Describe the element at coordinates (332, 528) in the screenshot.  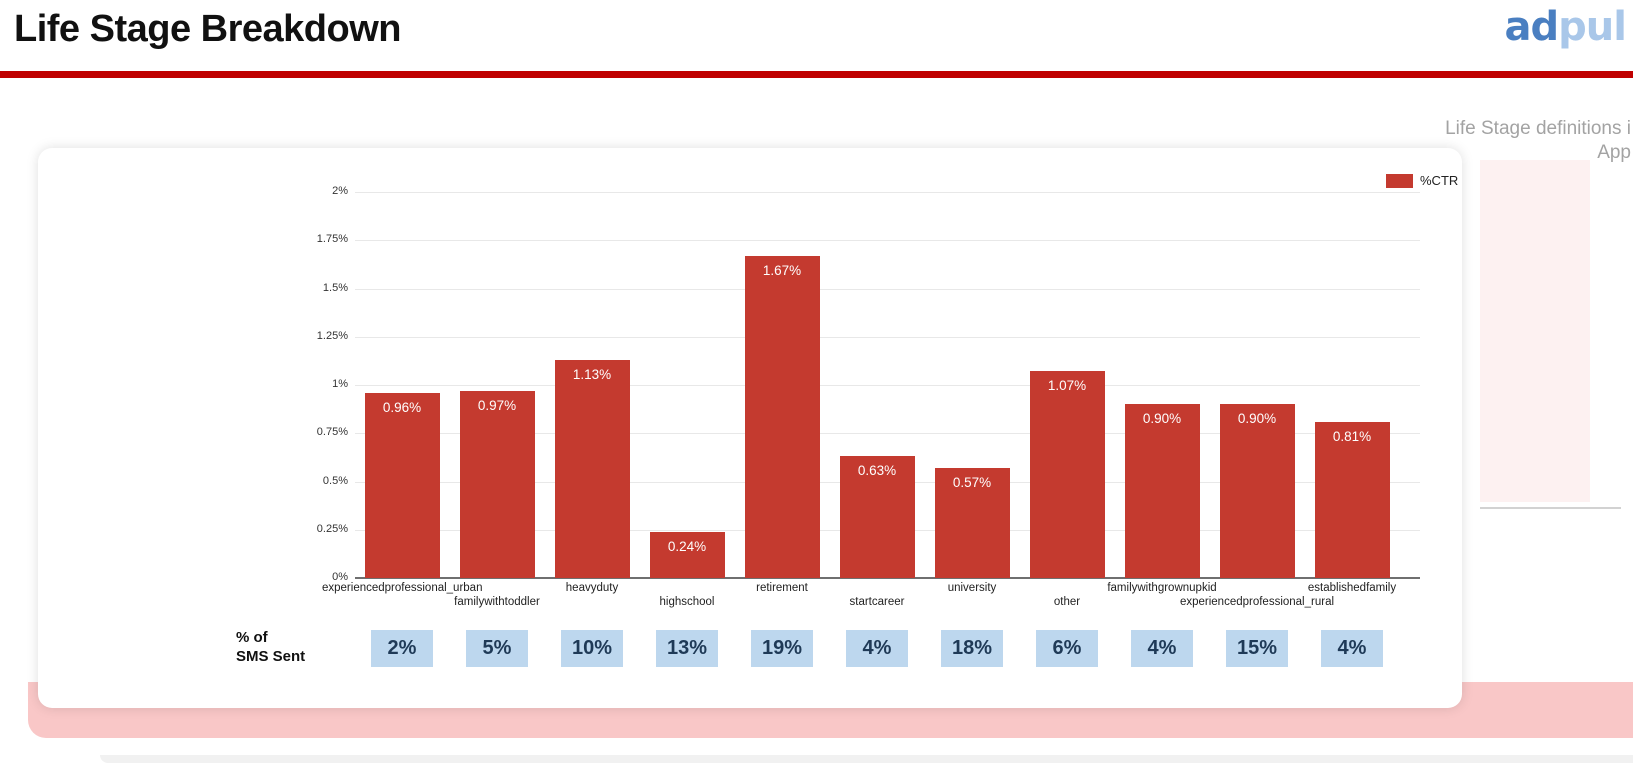
I see `y-axis-tick-label: 0.25%` at that location.